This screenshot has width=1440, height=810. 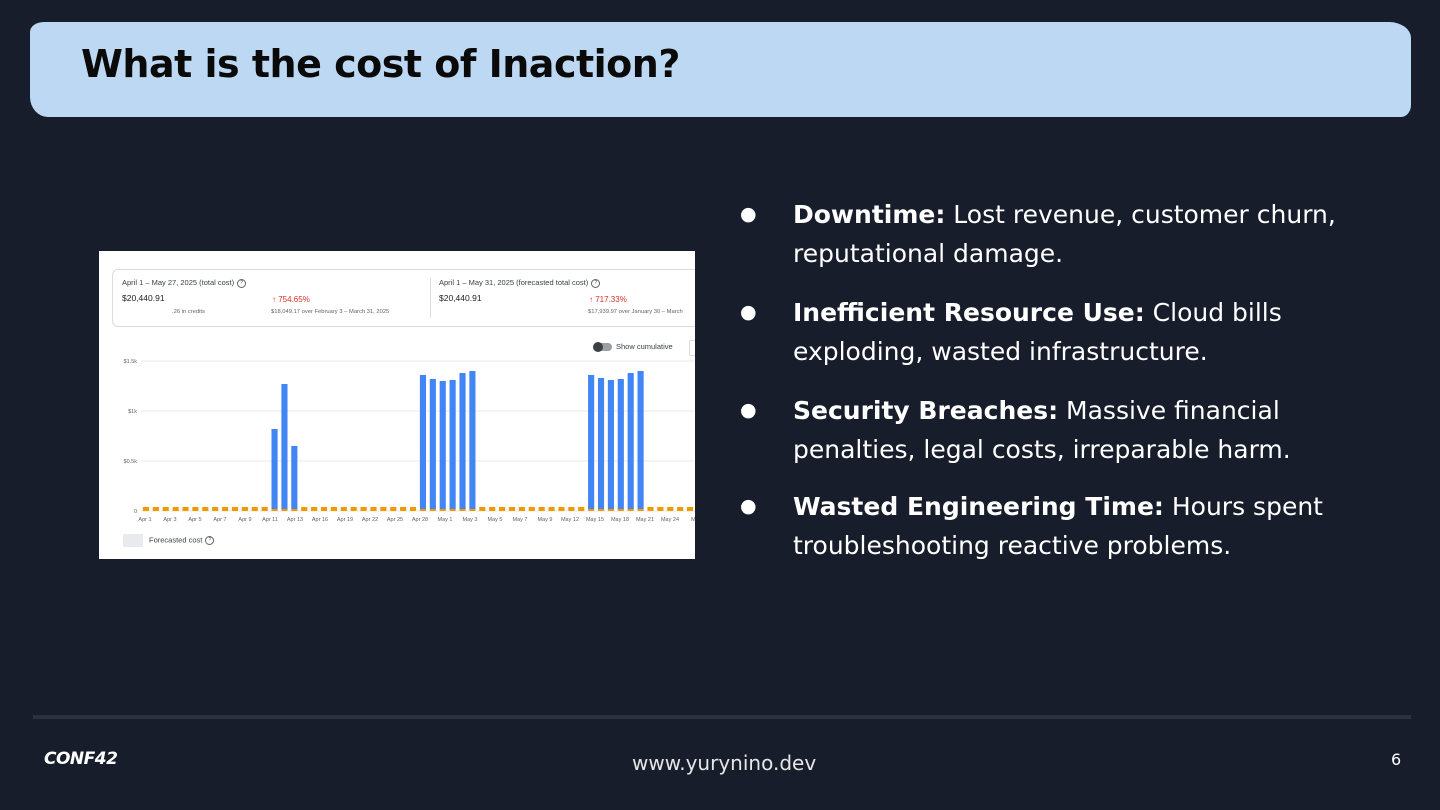 What do you see at coordinates (188, 312) in the screenshot?
I see `credits-note: .26 in credits` at bounding box center [188, 312].